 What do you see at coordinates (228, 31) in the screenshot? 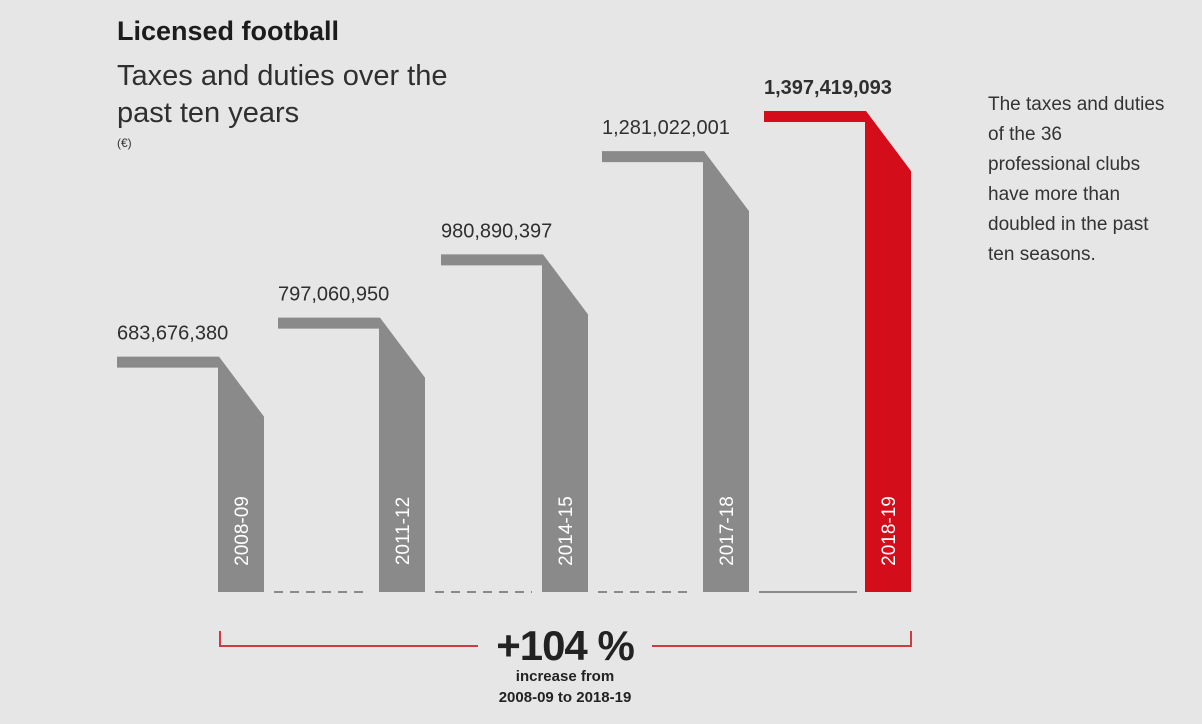
I see `chart-title: Licensed football` at bounding box center [228, 31].